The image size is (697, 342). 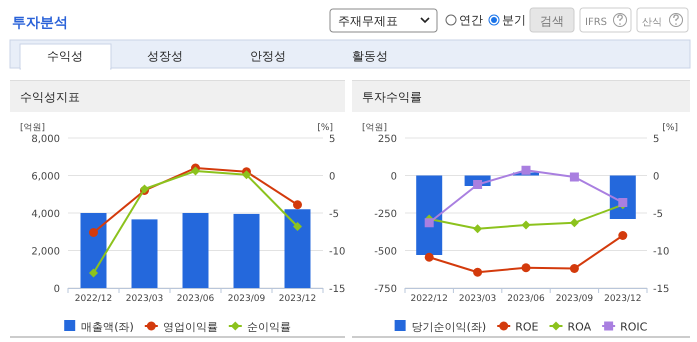 What do you see at coordinates (596, 22) in the screenshot?
I see `text: IFRS` at bounding box center [596, 22].